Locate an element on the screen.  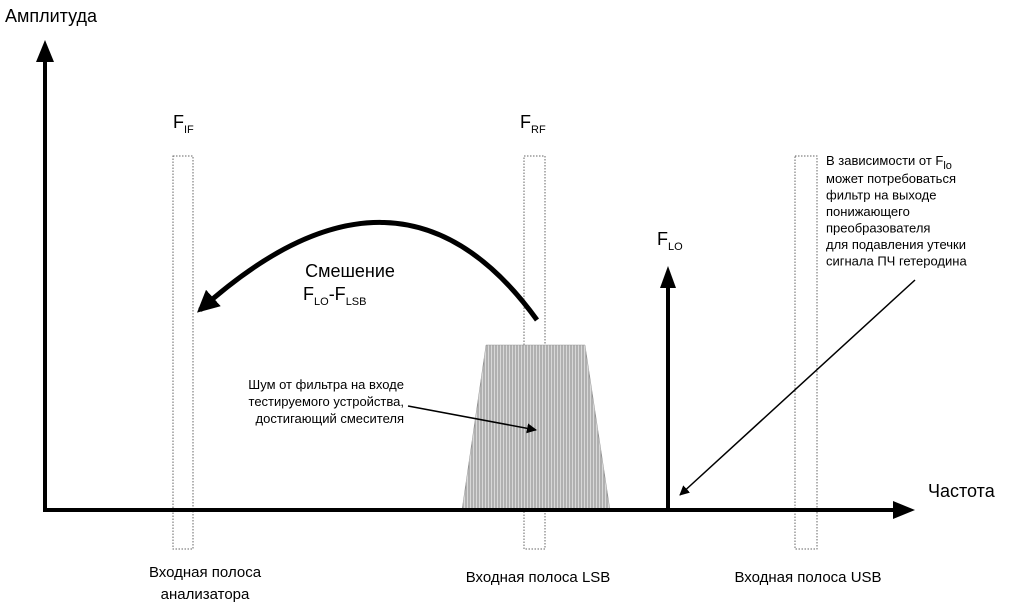
if-label: FIF is located at coordinates (183, 124).